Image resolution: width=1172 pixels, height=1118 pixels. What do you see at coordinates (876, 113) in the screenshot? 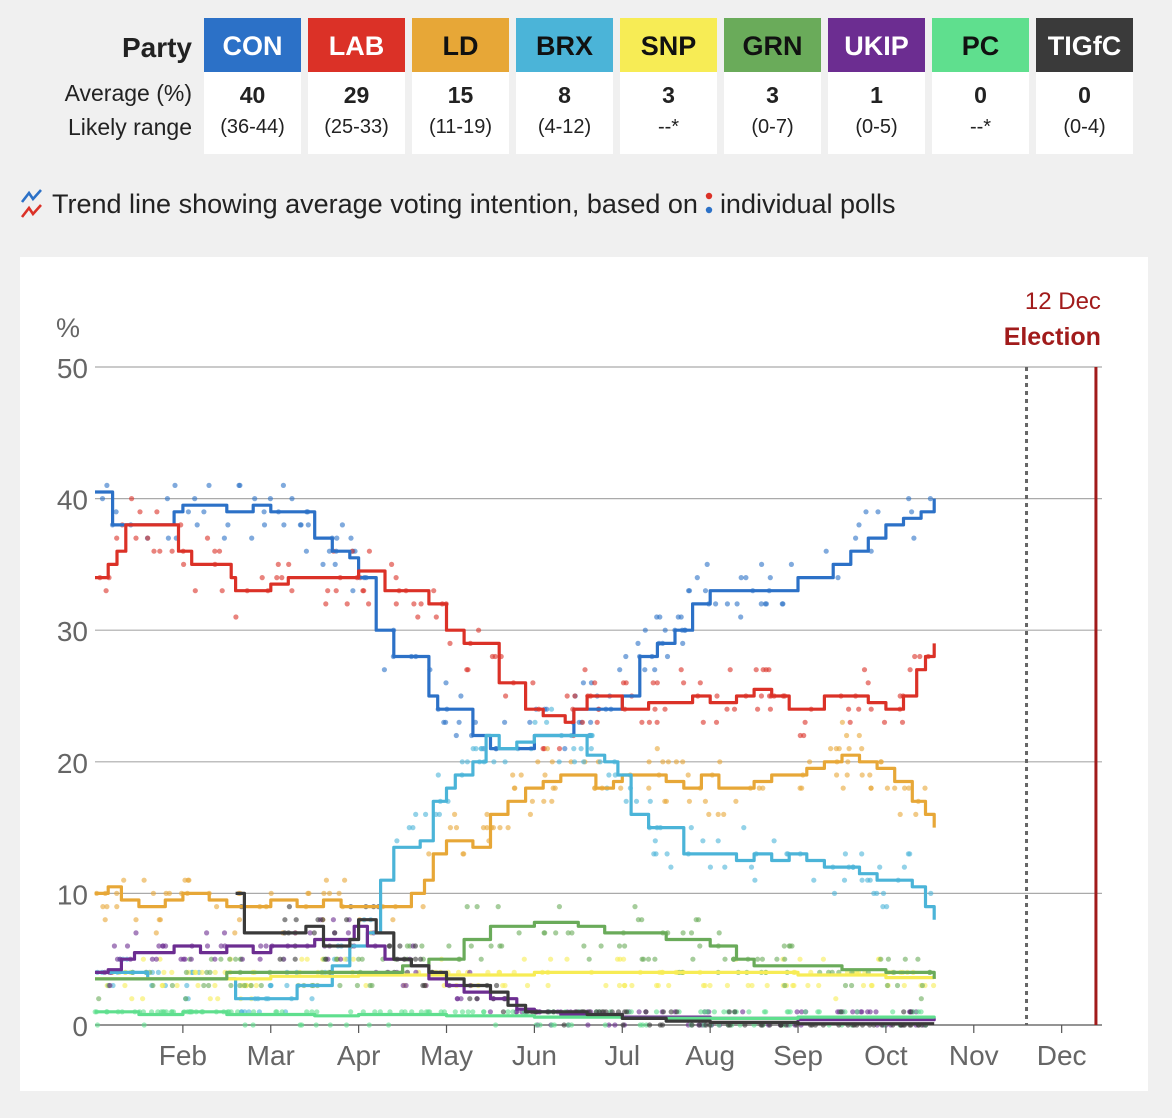
I see `party-stats: 1 (0-5)` at bounding box center [876, 113].